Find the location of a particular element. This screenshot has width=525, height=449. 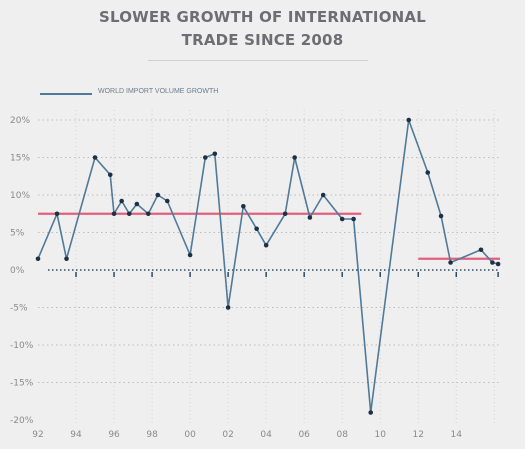

y-tick-label: 20% is located at coordinates (20, 121).